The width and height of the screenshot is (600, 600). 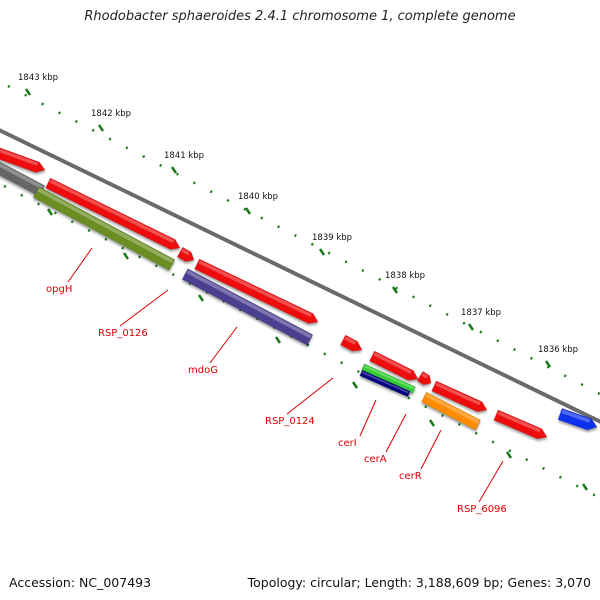 I want to click on ruler-tick-label: 1837 kbp, so click(x=481, y=313).